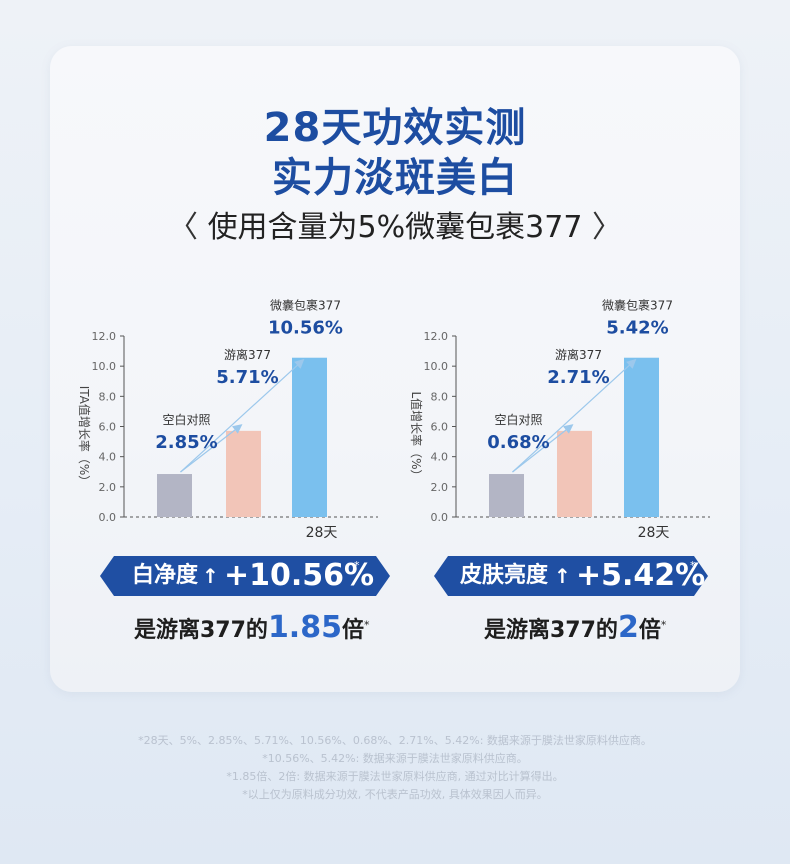 Image resolution: width=790 pixels, height=864 pixels. I want to click on data-label: 0.68%, so click(518, 442).